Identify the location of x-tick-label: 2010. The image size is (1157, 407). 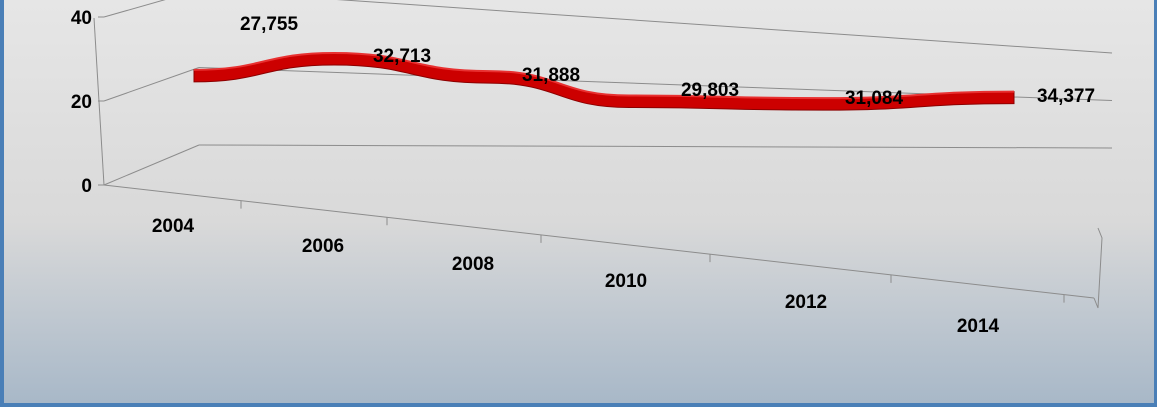
(626, 281).